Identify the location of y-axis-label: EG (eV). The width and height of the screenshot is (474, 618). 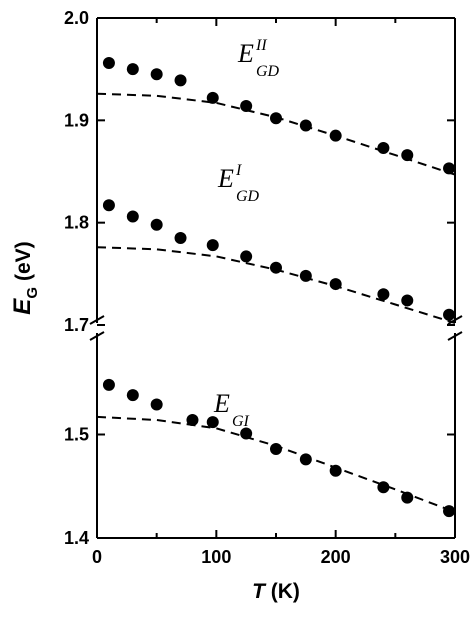
(25, 277).